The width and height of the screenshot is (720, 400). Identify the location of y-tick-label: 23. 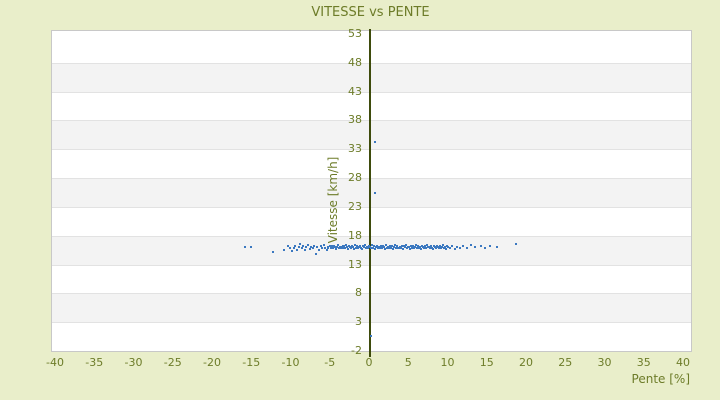
(355, 206).